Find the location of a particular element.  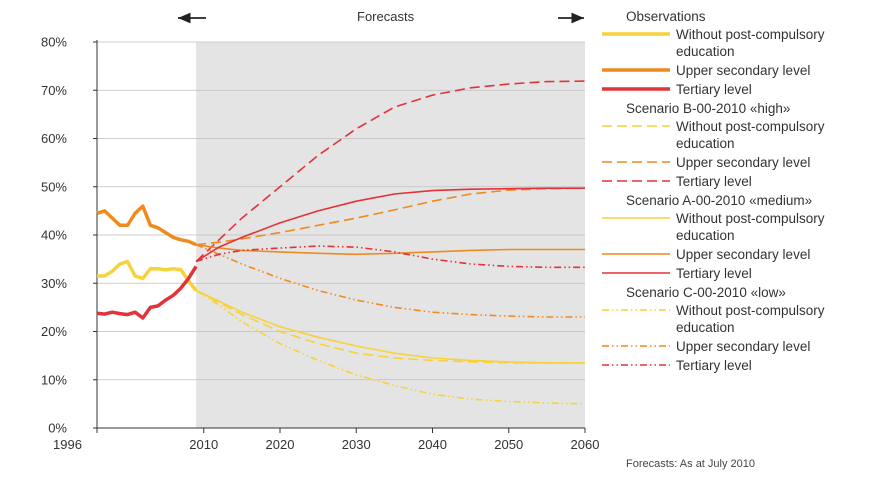

footnote: Forecasts: As at July 2010 is located at coordinates (691, 464).